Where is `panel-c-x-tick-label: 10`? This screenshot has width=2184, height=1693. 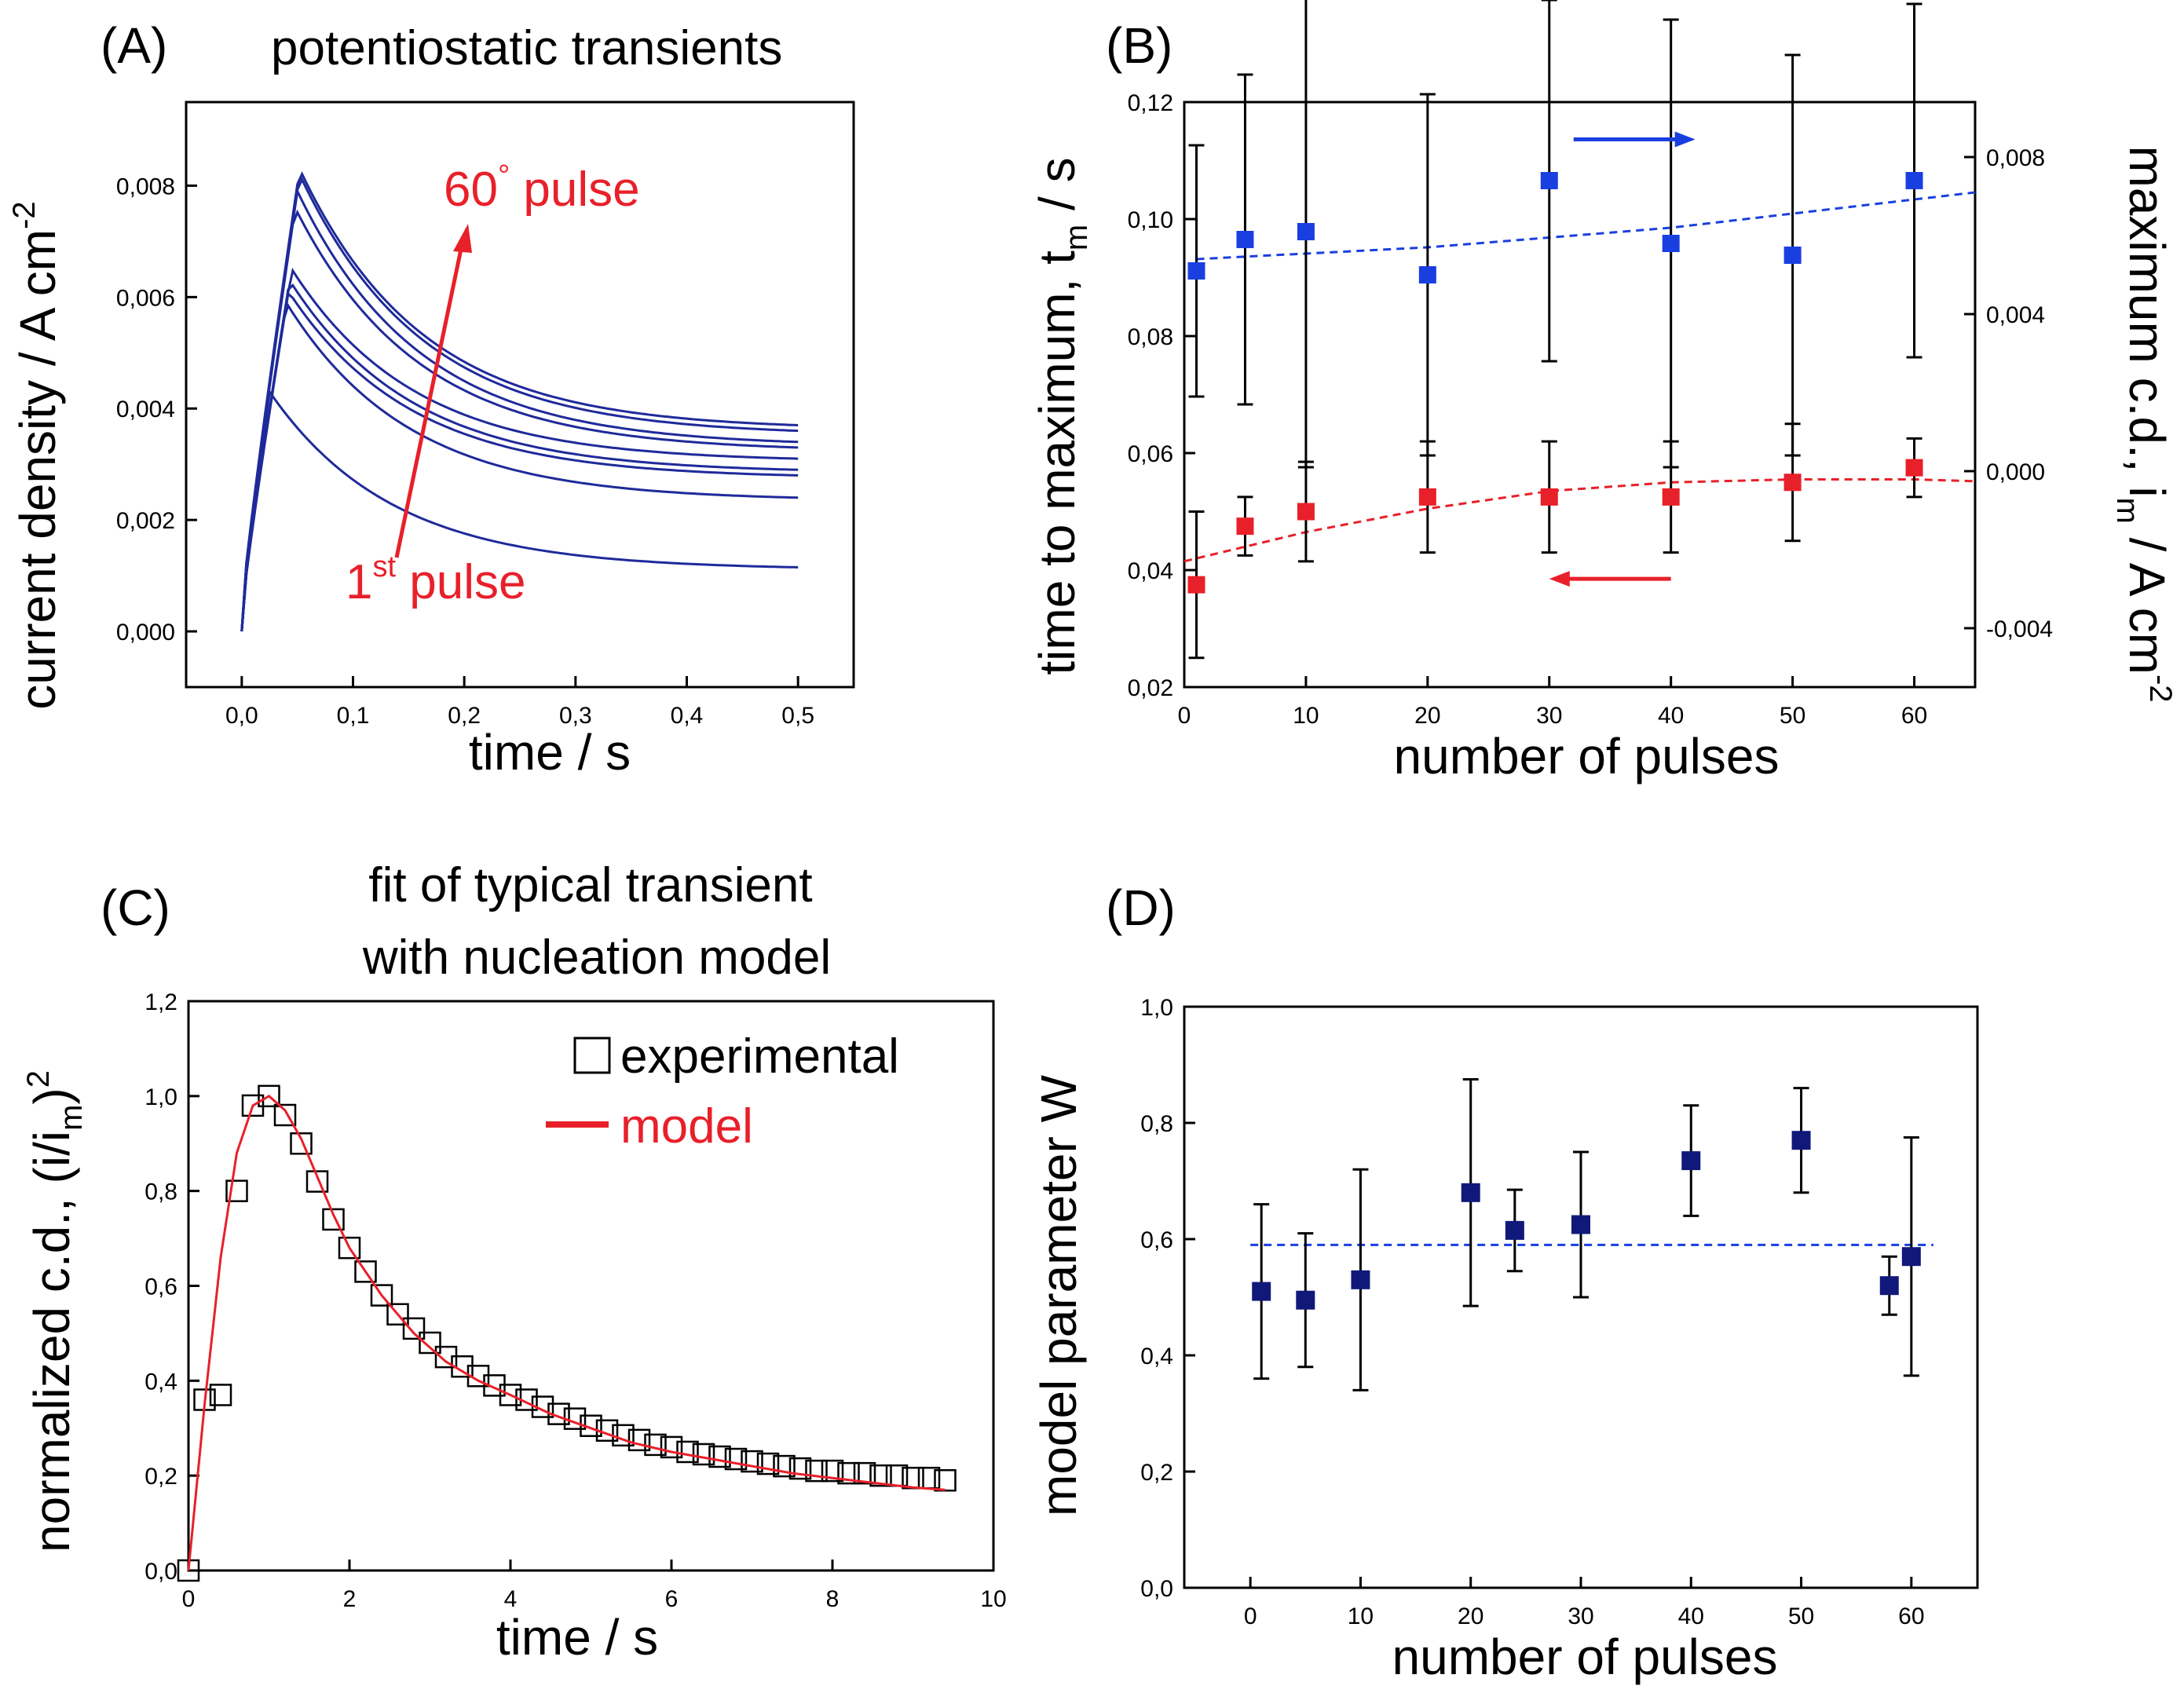 panel-c-x-tick-label: 10 is located at coordinates (993, 1599).